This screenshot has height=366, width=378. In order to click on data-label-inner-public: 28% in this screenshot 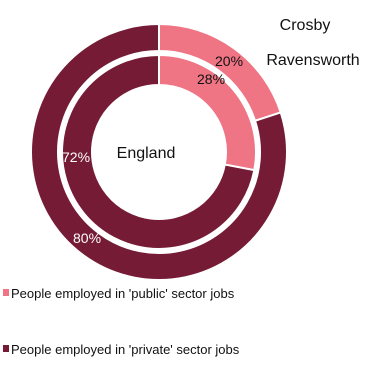, I will do `click(211, 79)`.